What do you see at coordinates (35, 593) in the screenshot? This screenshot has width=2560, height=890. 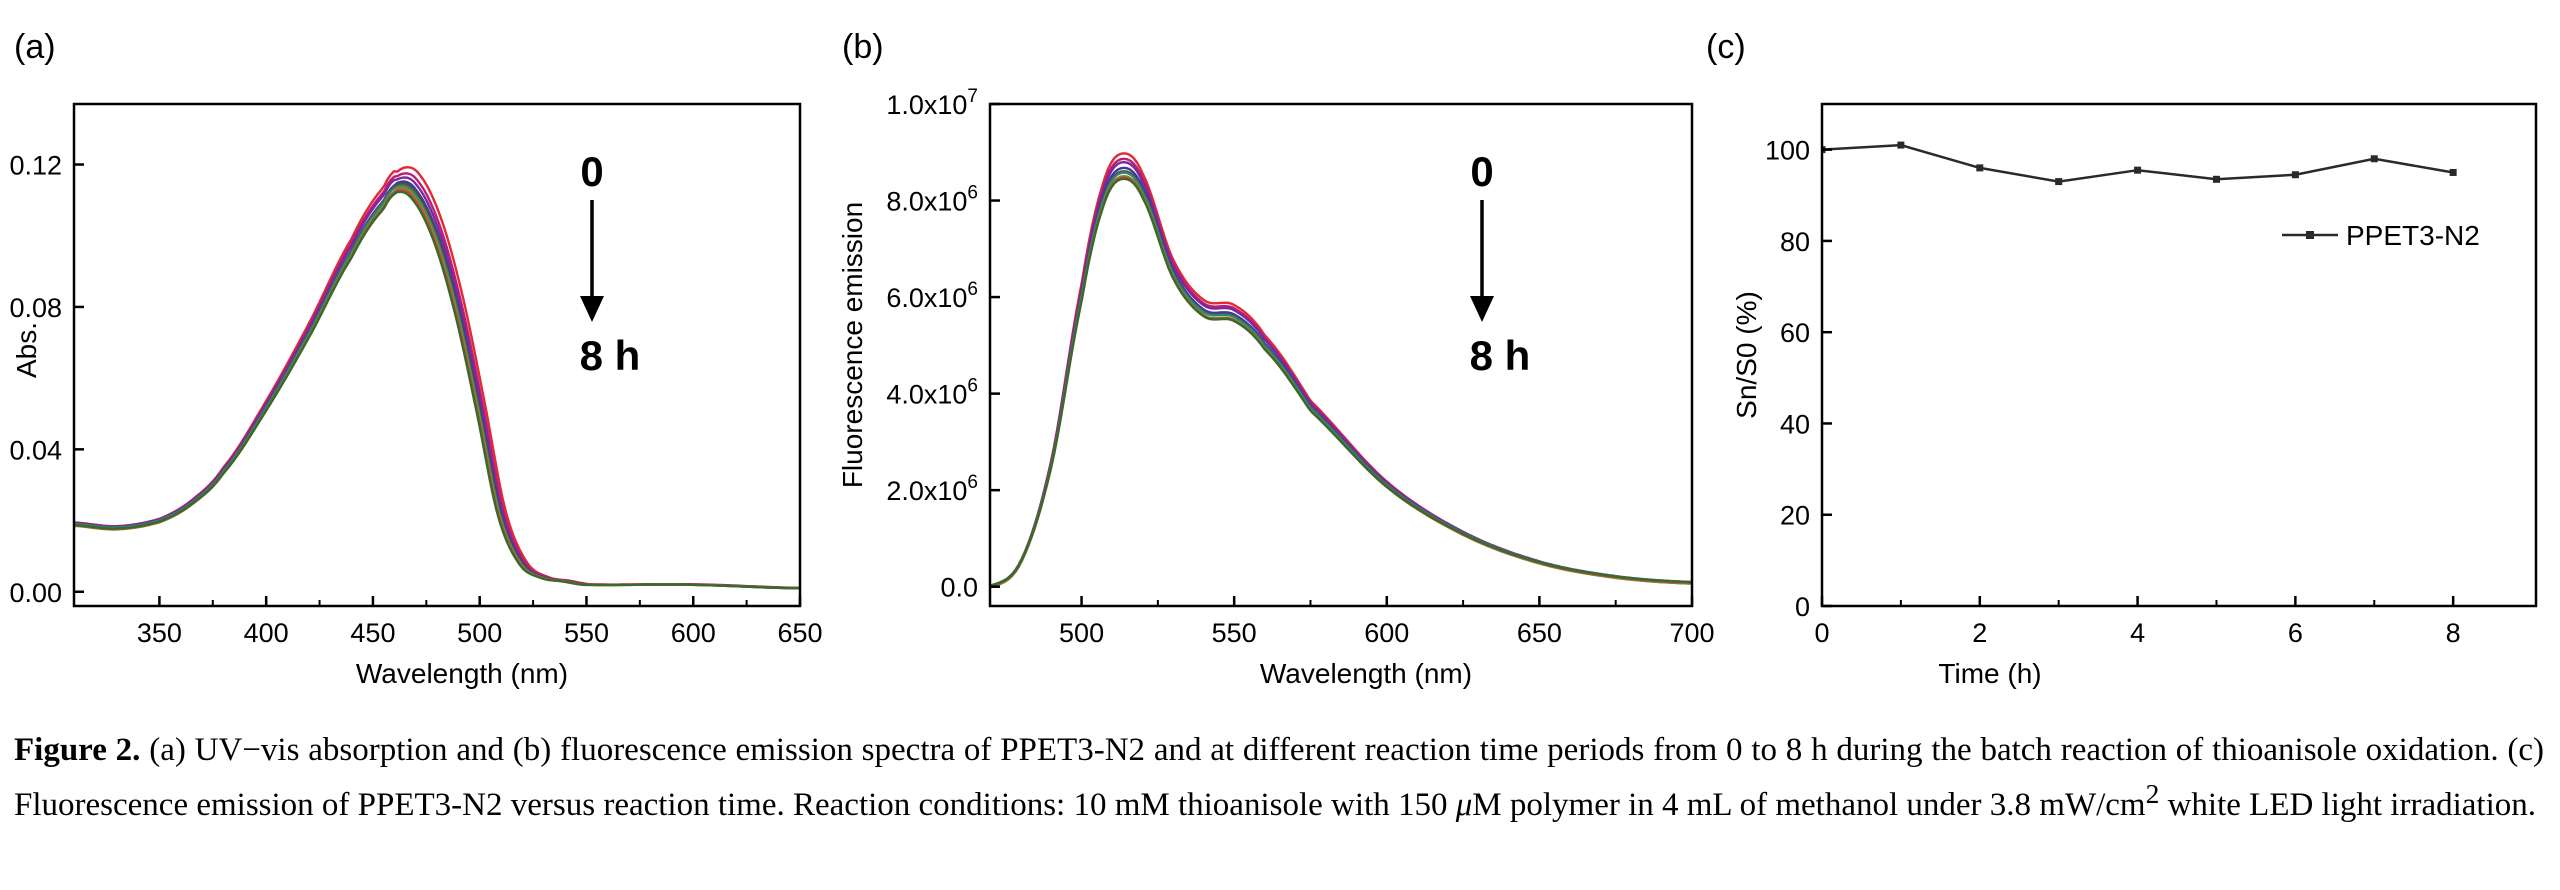 I see `y-tick-label: 0.00` at bounding box center [35, 593].